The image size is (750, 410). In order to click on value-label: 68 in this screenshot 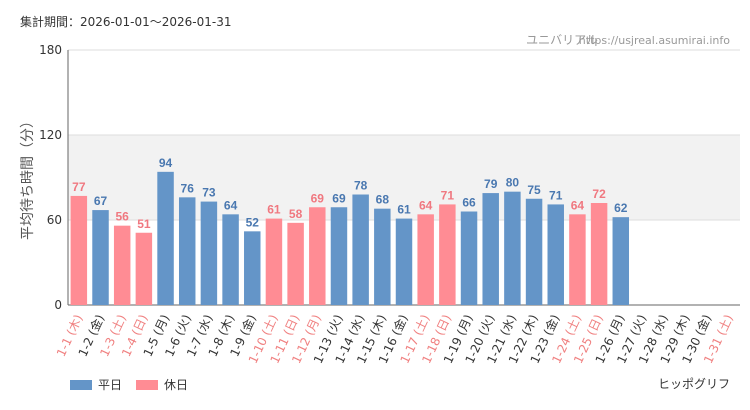, I will do `click(383, 200)`.